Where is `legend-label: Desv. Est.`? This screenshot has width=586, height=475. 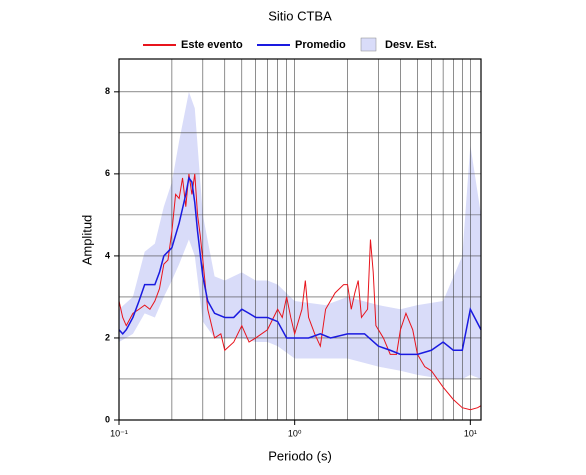 legend-label: Desv. Est. is located at coordinates (411, 45).